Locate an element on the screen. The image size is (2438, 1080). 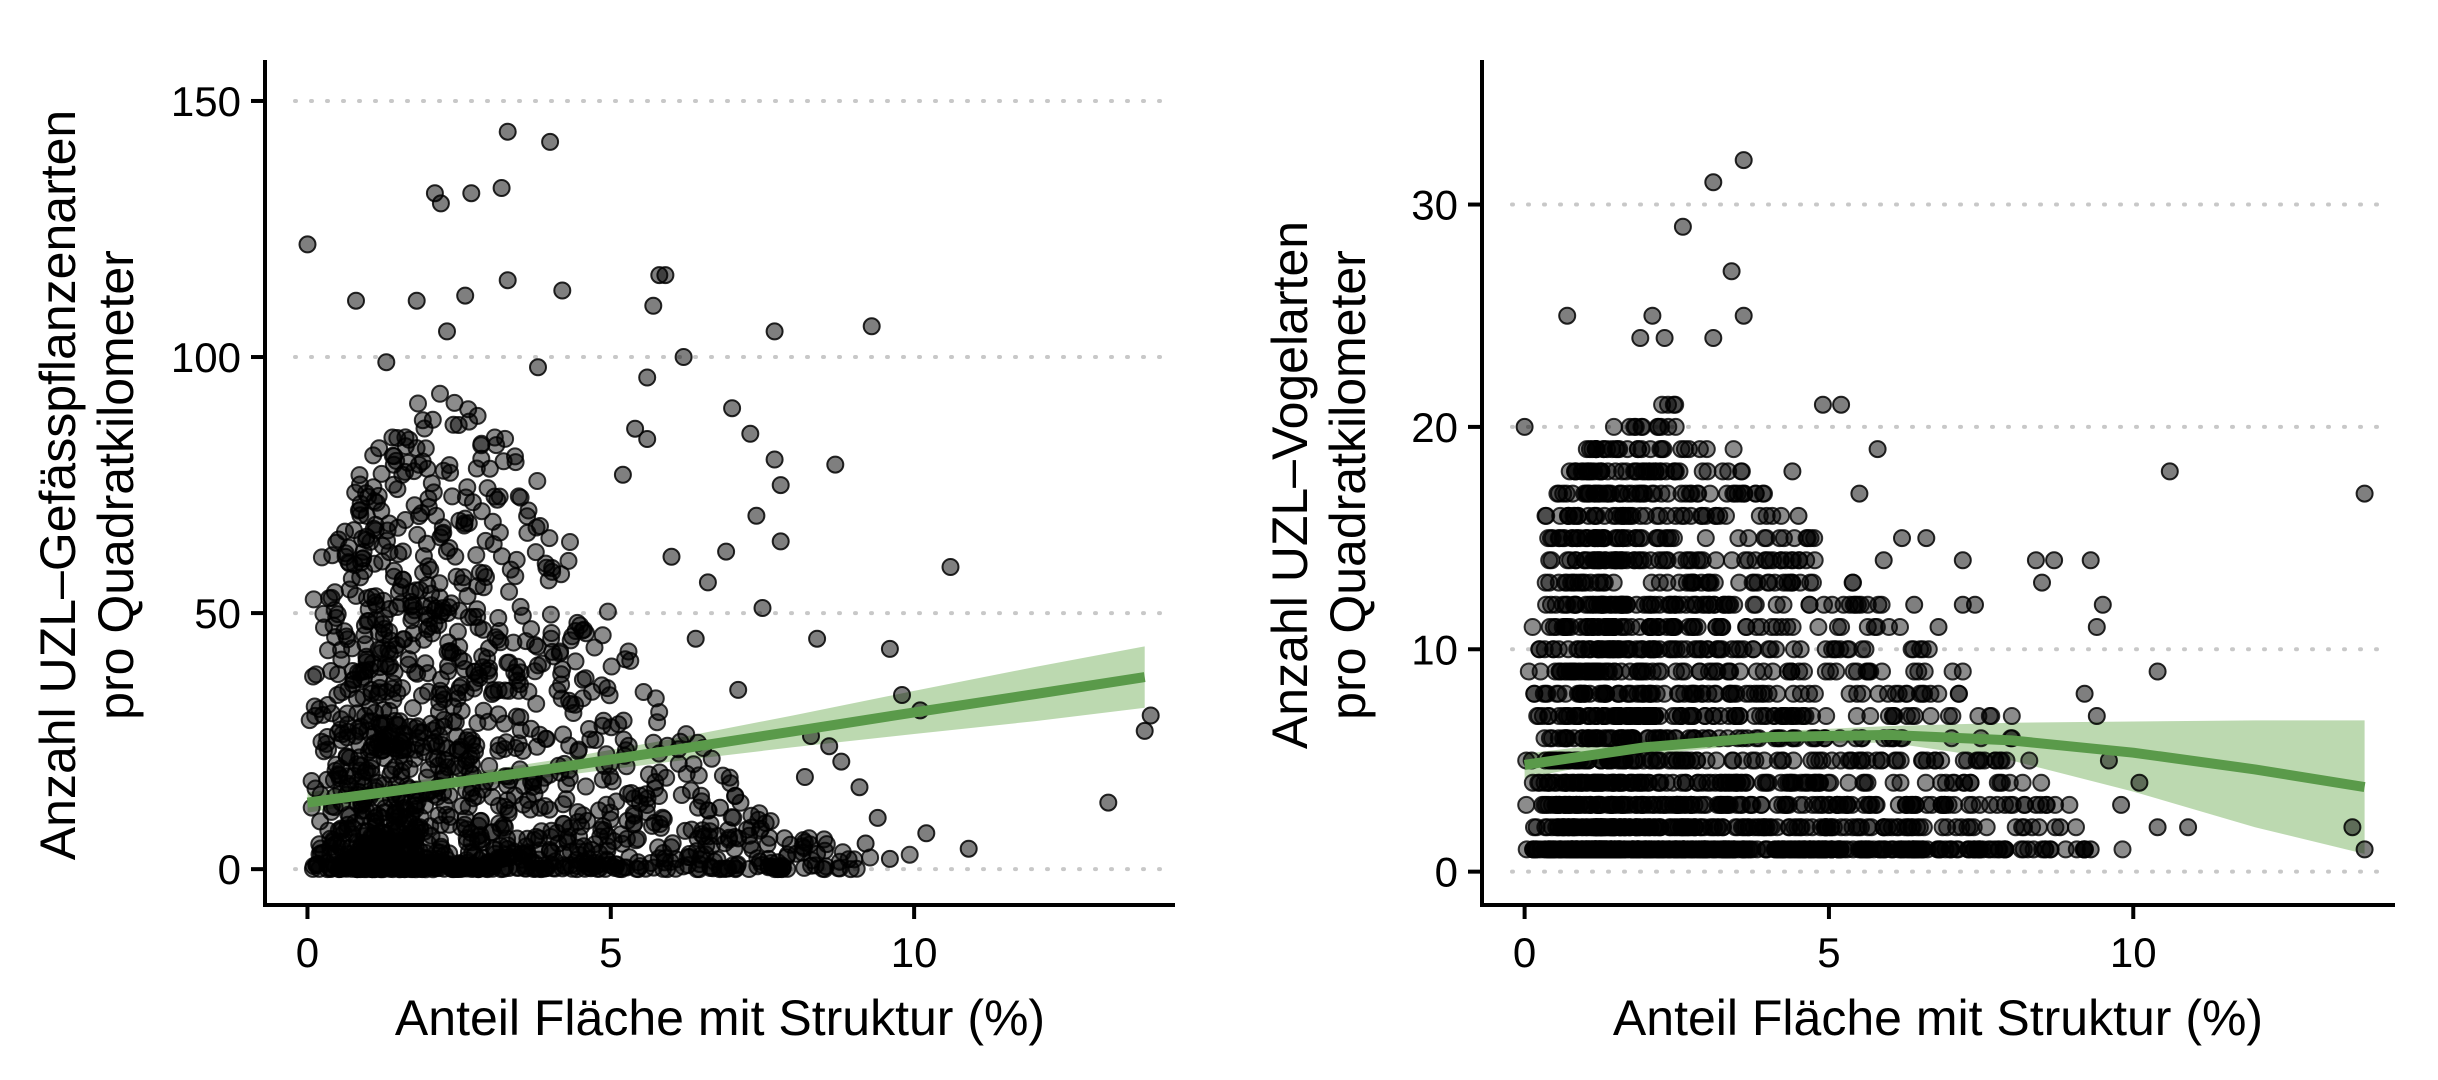
trend-line is located at coordinates (726, 740).